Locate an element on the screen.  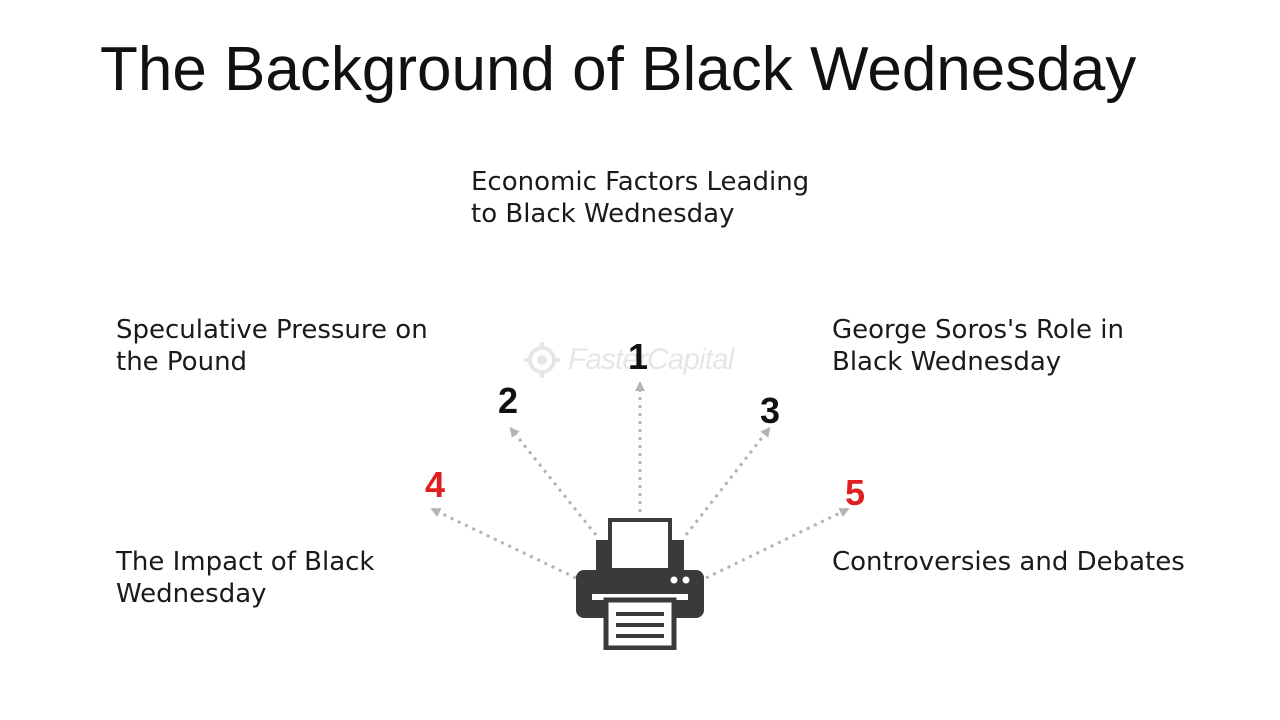
page-title: The Background of Black Wednesday is located at coordinates (618, 69).